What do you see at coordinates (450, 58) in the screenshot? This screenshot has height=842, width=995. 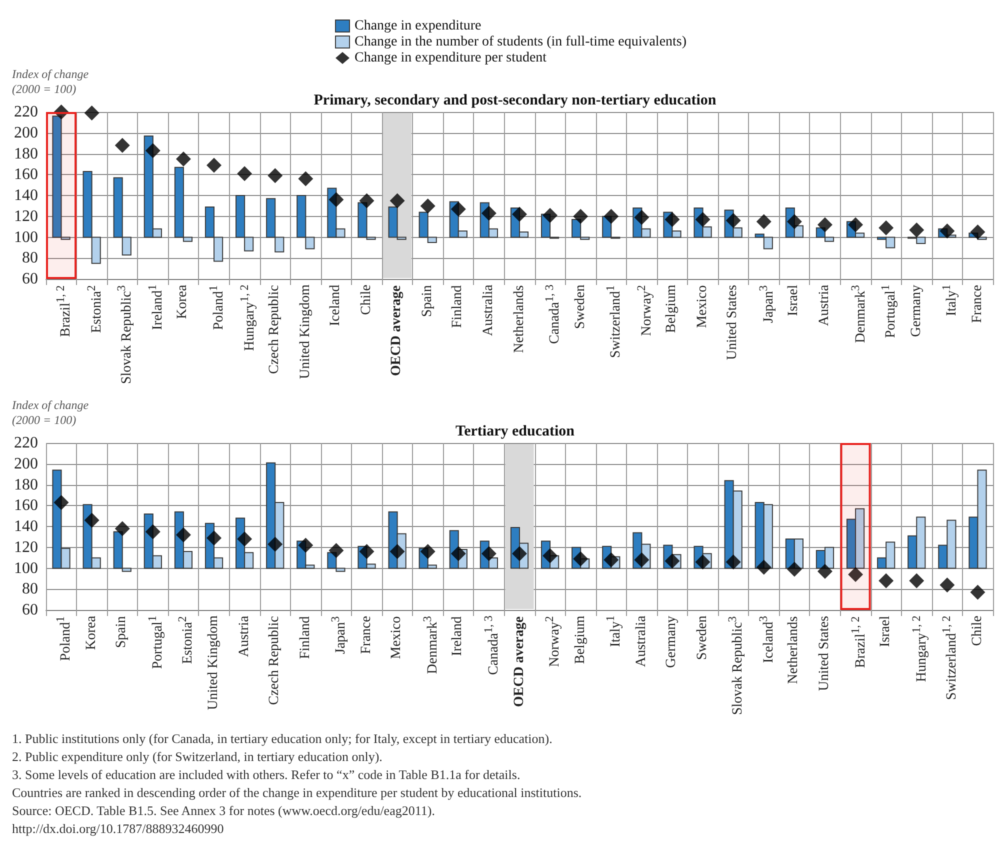 I see `legend-label: Change in expenditure per student` at bounding box center [450, 58].